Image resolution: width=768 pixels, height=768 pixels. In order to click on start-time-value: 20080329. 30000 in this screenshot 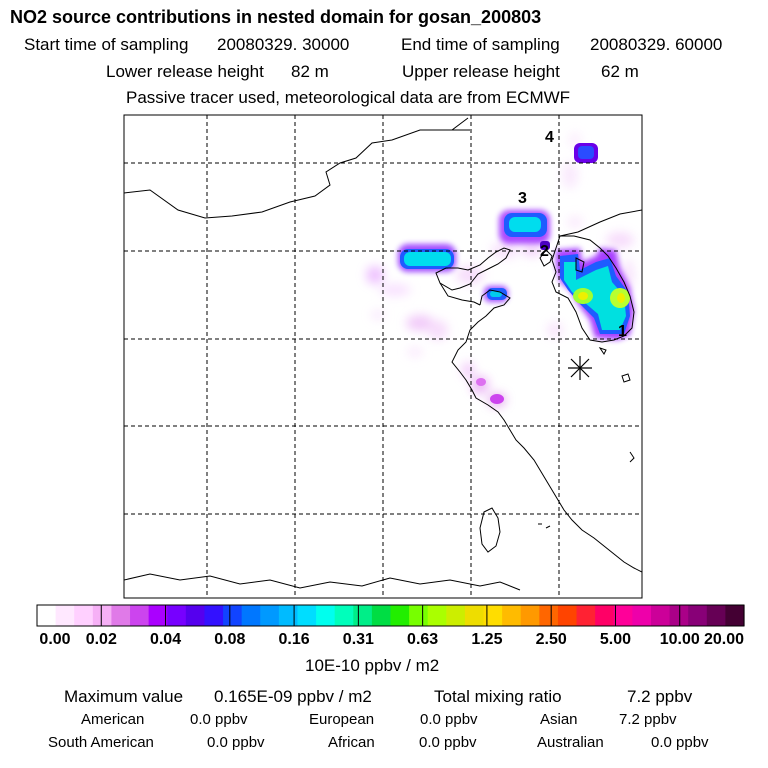, I will do `click(283, 44)`.